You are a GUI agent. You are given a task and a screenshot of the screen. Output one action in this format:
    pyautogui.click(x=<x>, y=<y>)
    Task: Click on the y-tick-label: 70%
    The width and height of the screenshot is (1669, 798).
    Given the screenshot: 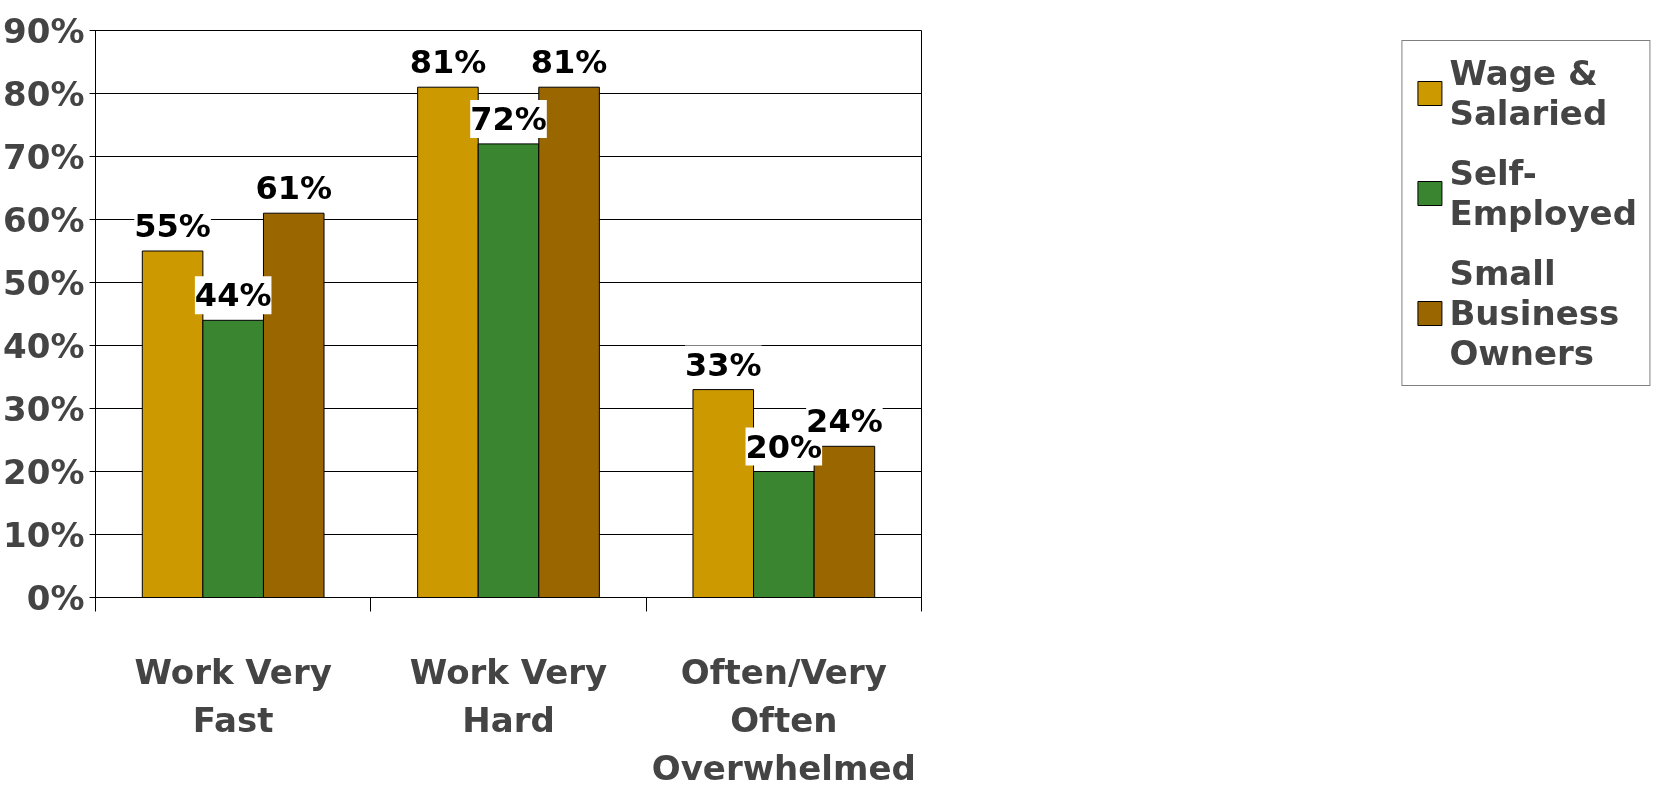 What is the action you would take?
    pyautogui.click(x=44, y=156)
    